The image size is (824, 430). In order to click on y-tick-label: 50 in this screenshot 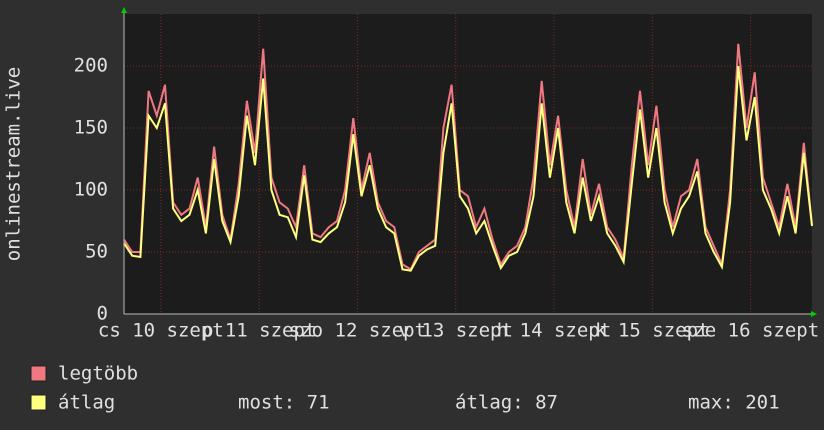, I will do `click(96, 252)`.